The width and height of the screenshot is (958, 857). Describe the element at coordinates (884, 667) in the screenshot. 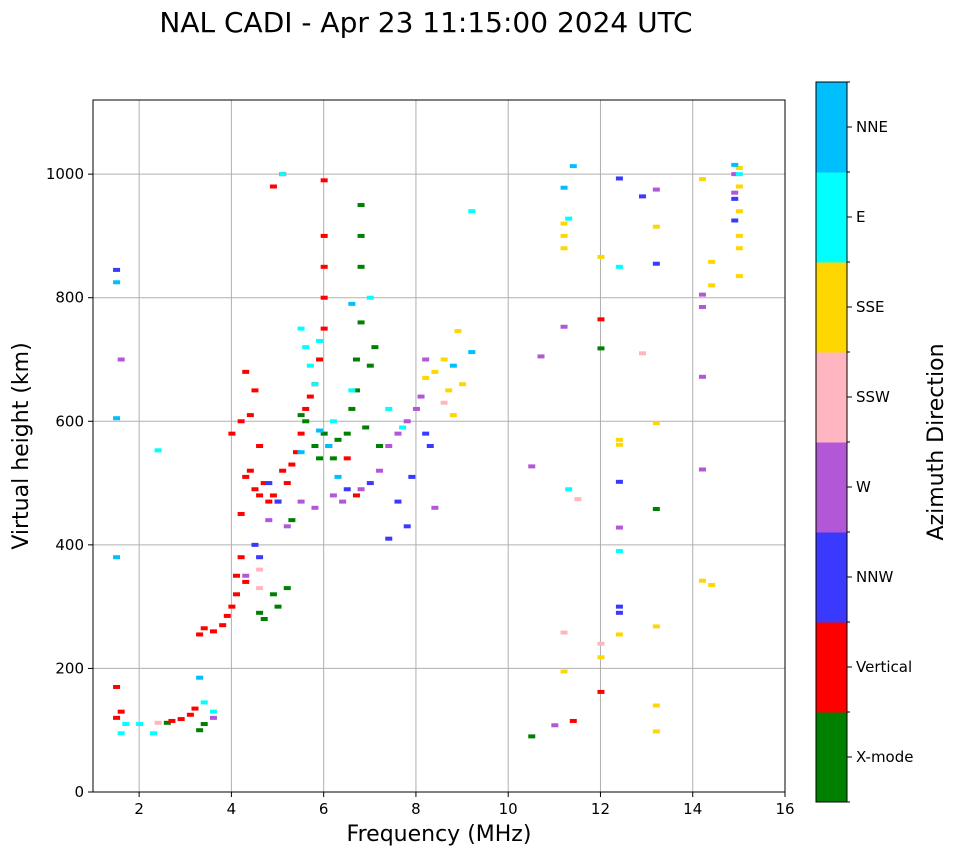

I see `colorbar-label: Vertical` at that location.